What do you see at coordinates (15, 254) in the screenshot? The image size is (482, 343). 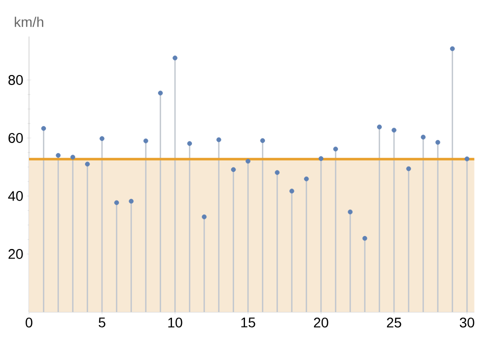 I see `y-tick-label: 20` at bounding box center [15, 254].